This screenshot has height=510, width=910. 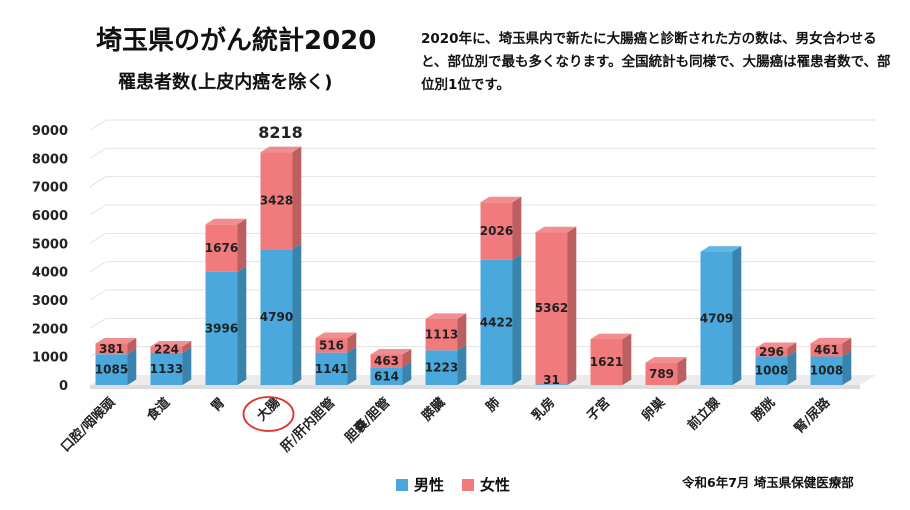 What do you see at coordinates (88, 424) in the screenshot?
I see `x-category-label: 口腔/咽喉頭` at bounding box center [88, 424].